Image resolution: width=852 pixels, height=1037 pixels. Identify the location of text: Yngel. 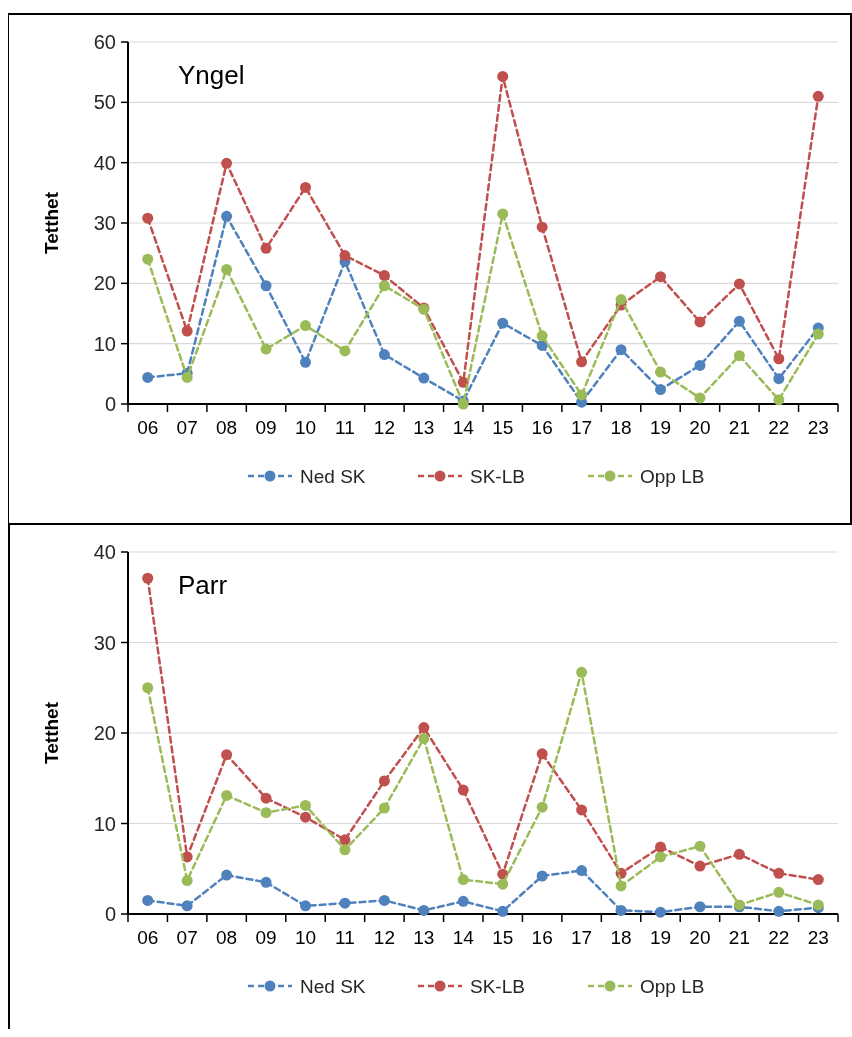
(211, 75).